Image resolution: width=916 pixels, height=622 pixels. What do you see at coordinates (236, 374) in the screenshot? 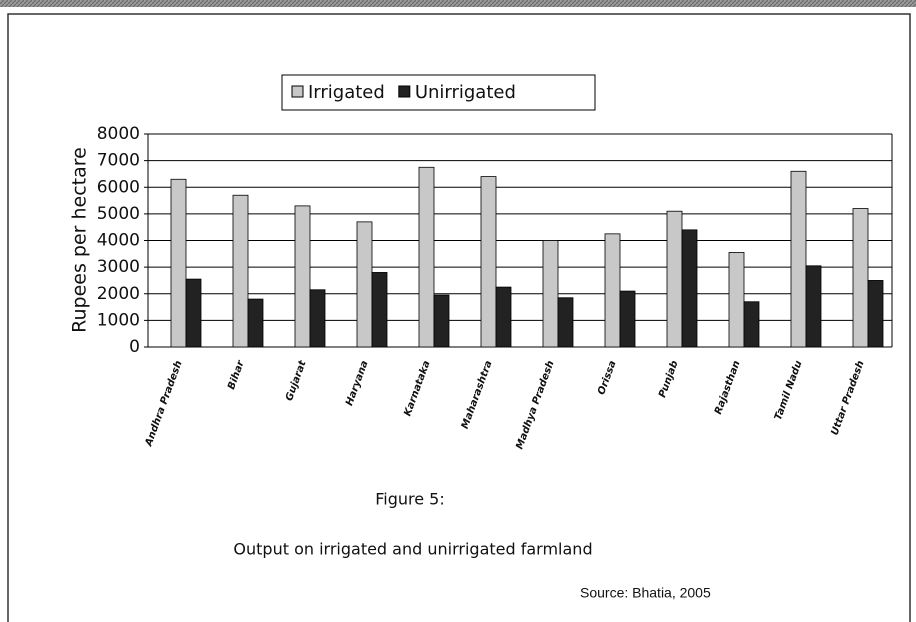
I see `x-tick-label: Bihar` at bounding box center [236, 374].